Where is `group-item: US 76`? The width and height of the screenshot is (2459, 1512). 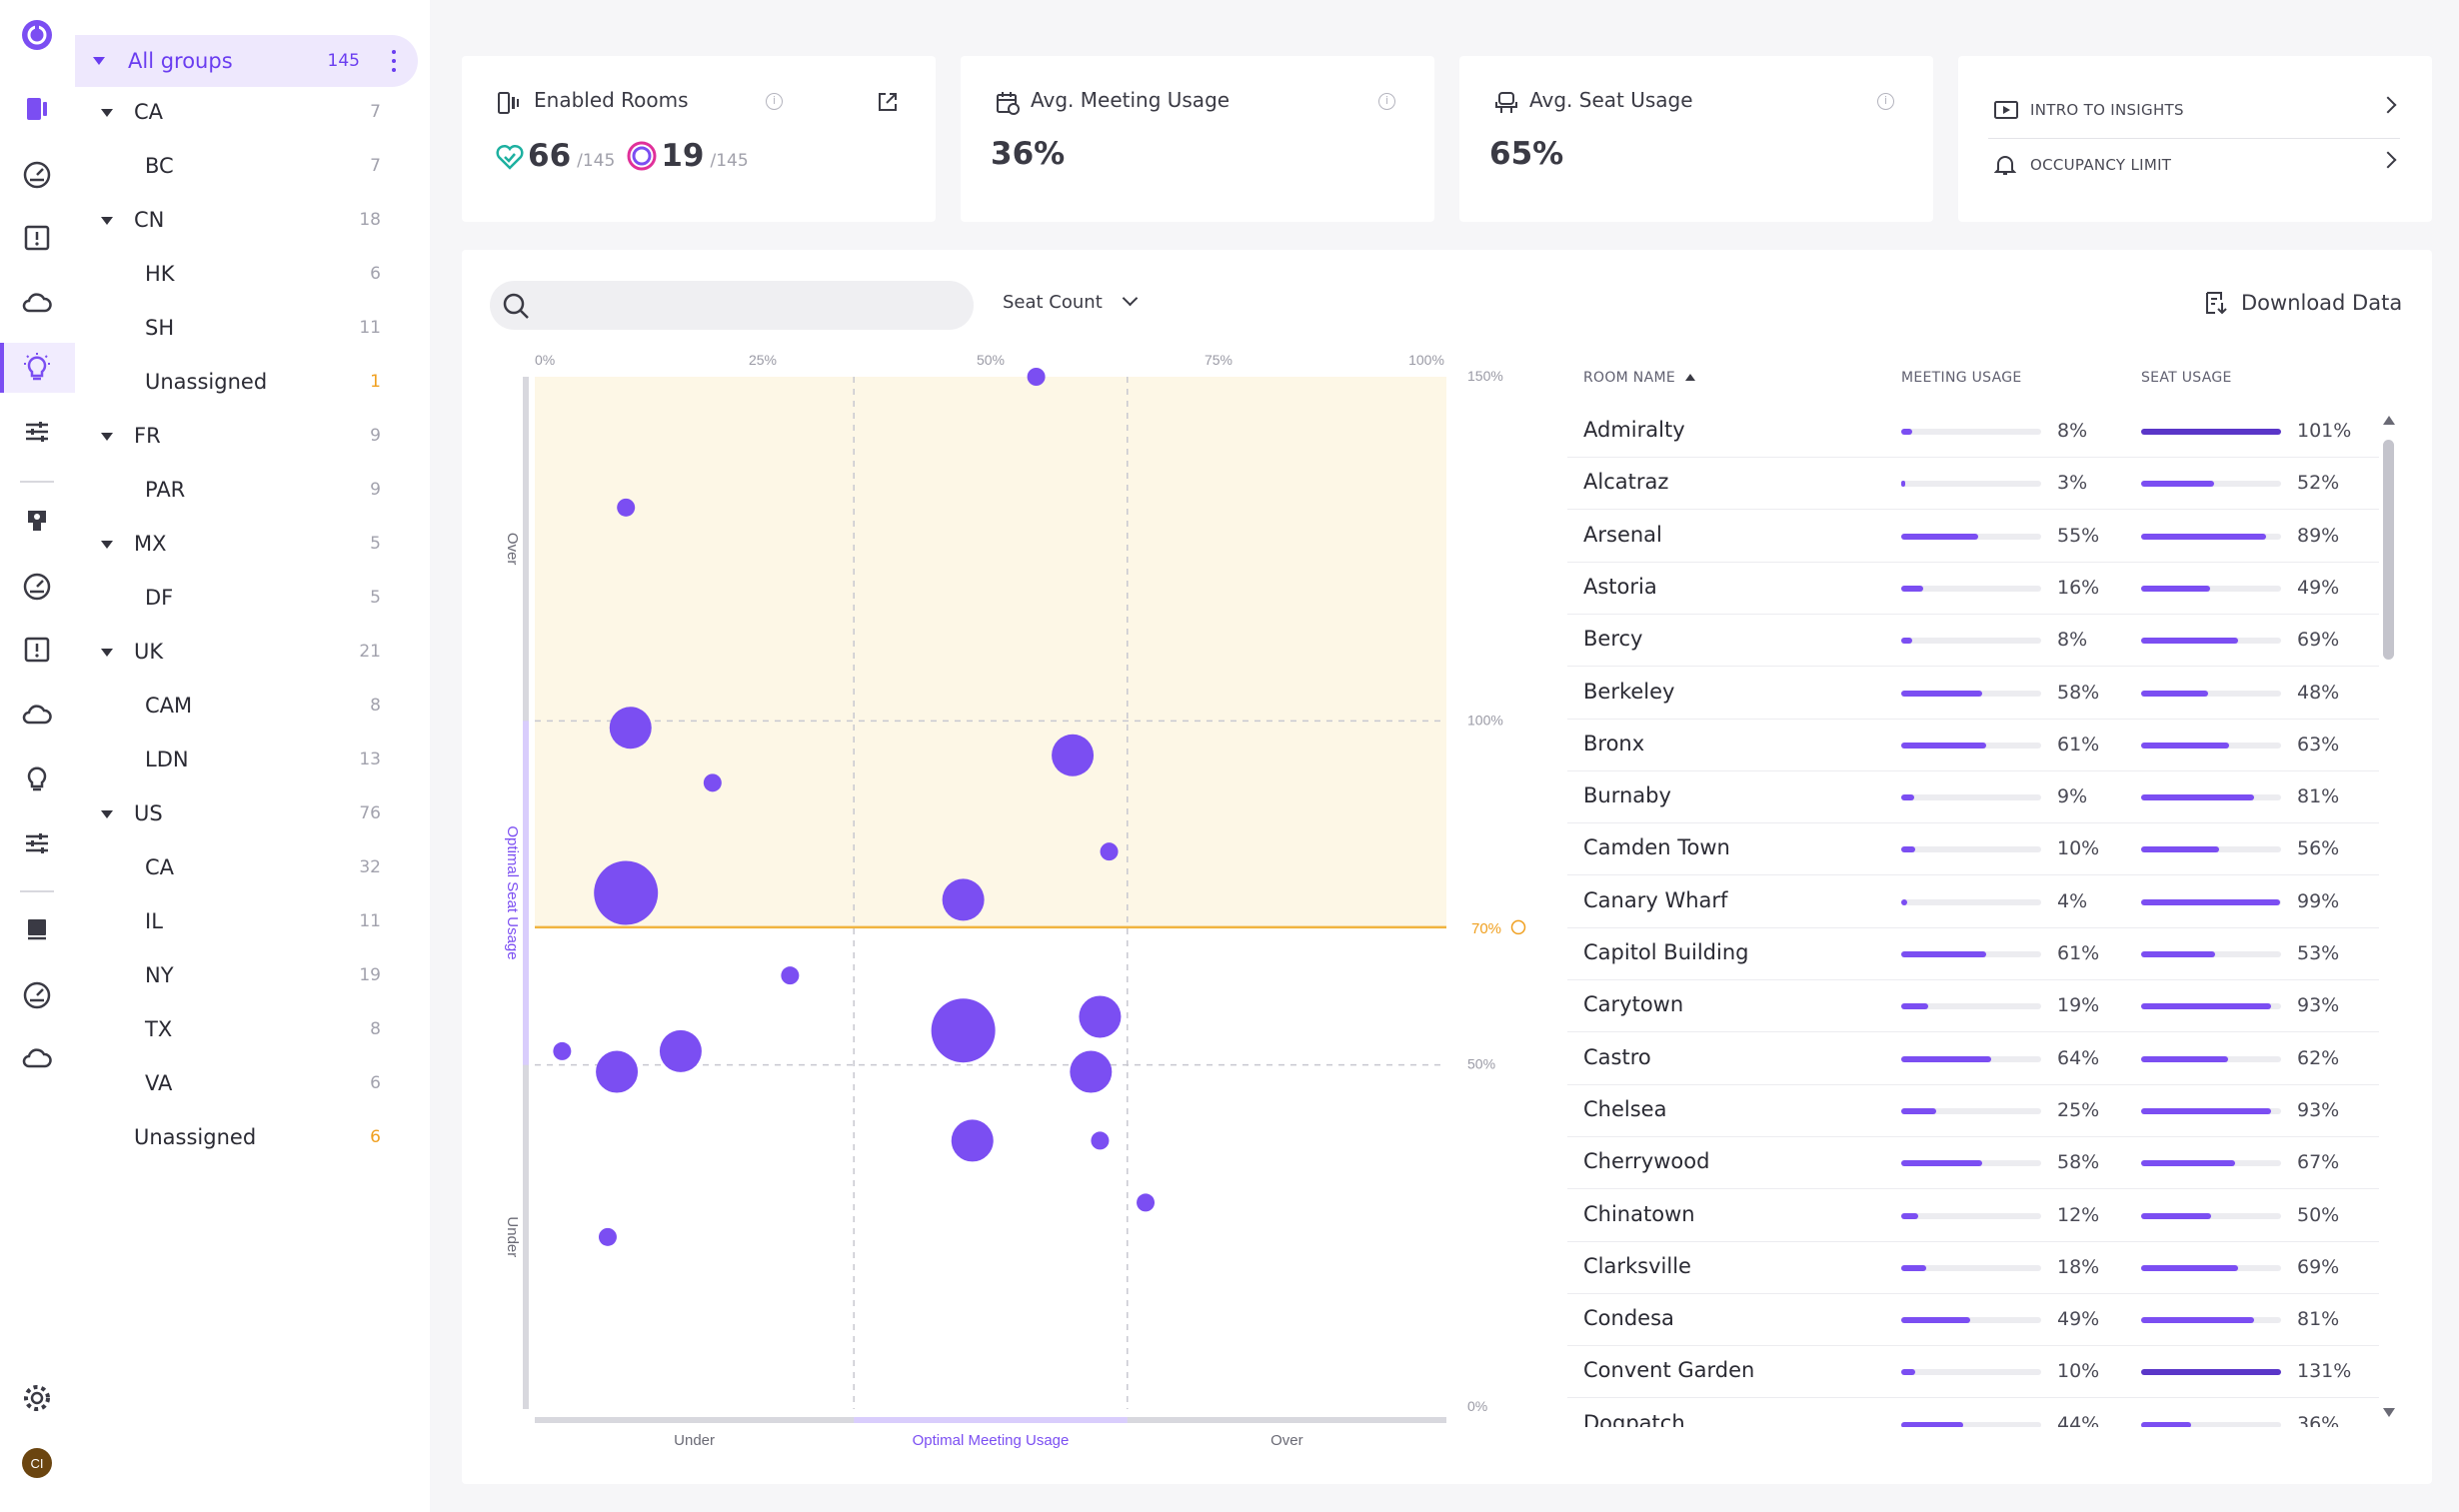
group-item: US 76 is located at coordinates (245, 813).